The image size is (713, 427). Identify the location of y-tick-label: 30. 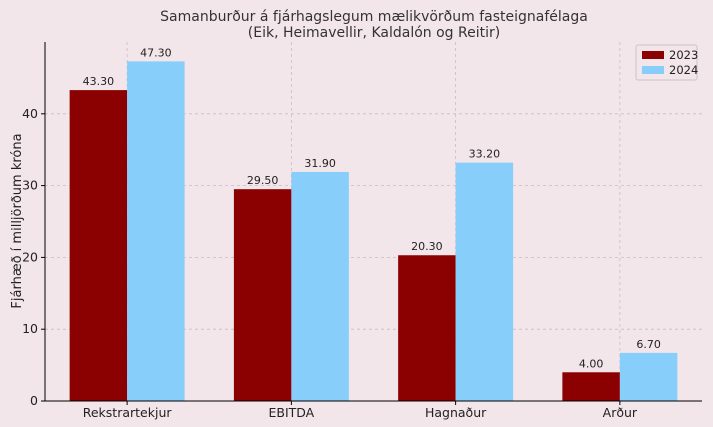
(30, 185).